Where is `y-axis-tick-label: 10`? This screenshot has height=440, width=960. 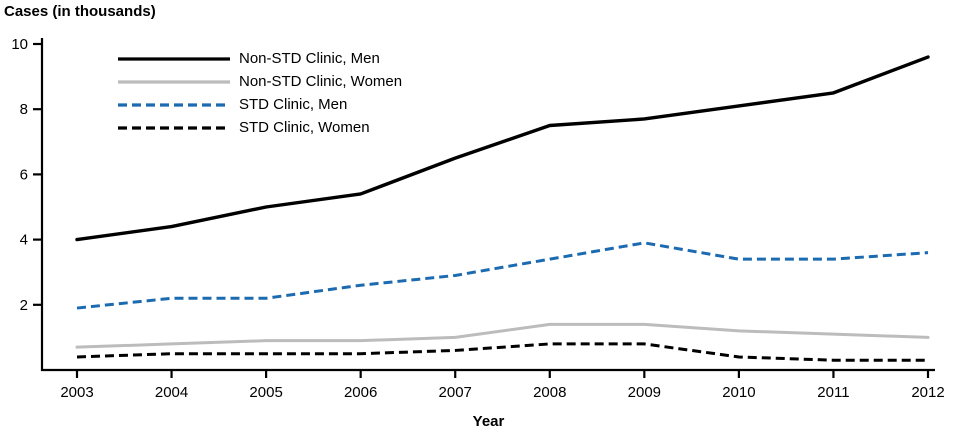
y-axis-tick-label: 10 is located at coordinates (19, 44).